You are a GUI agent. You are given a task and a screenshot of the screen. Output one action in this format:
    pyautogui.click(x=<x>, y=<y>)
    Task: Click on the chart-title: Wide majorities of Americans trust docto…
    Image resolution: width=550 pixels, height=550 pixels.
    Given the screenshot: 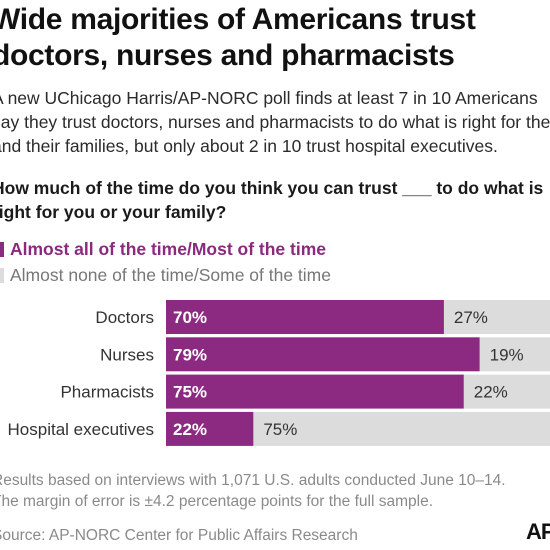 What is the action you would take?
    pyautogui.click(x=238, y=38)
    